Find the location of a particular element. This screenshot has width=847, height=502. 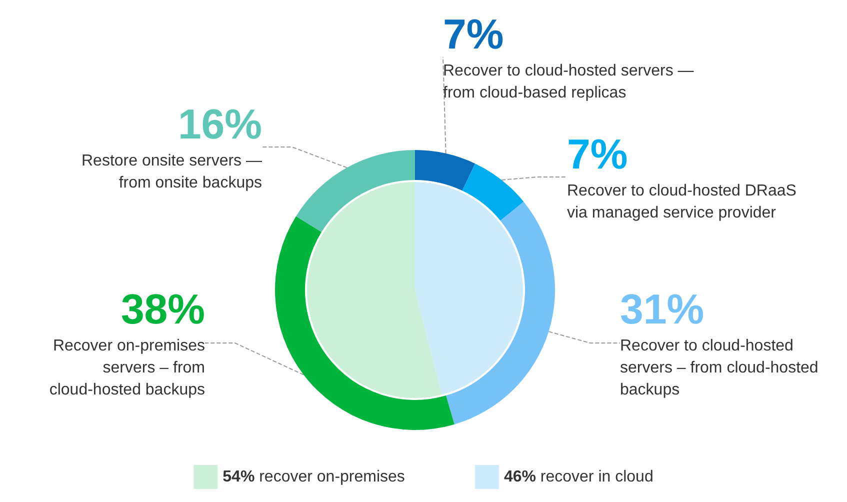

slice-label: Restore onsite servers — from onsite backups is located at coordinates (171, 172).